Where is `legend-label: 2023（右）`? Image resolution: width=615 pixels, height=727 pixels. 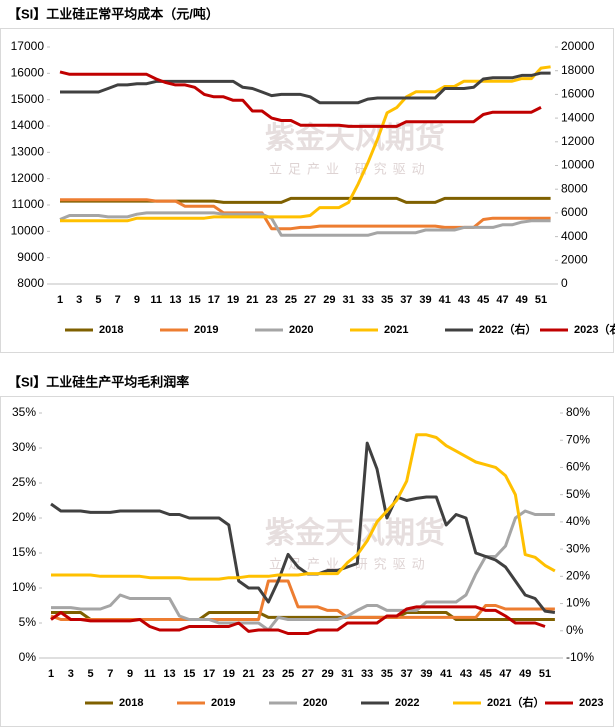 legend-label: 2023（右） is located at coordinates (594, 329).